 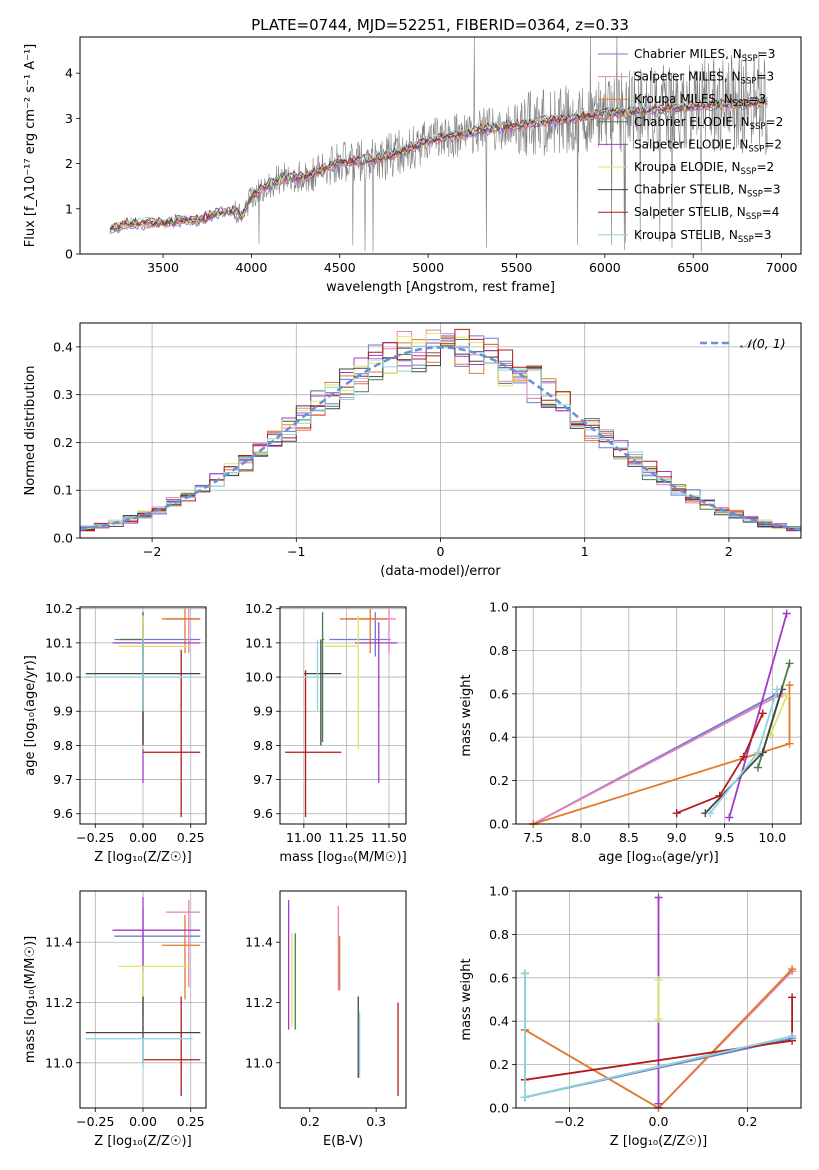 I want to click on residuals-legend: 𝒩(0, 1), so click(x=743, y=343).